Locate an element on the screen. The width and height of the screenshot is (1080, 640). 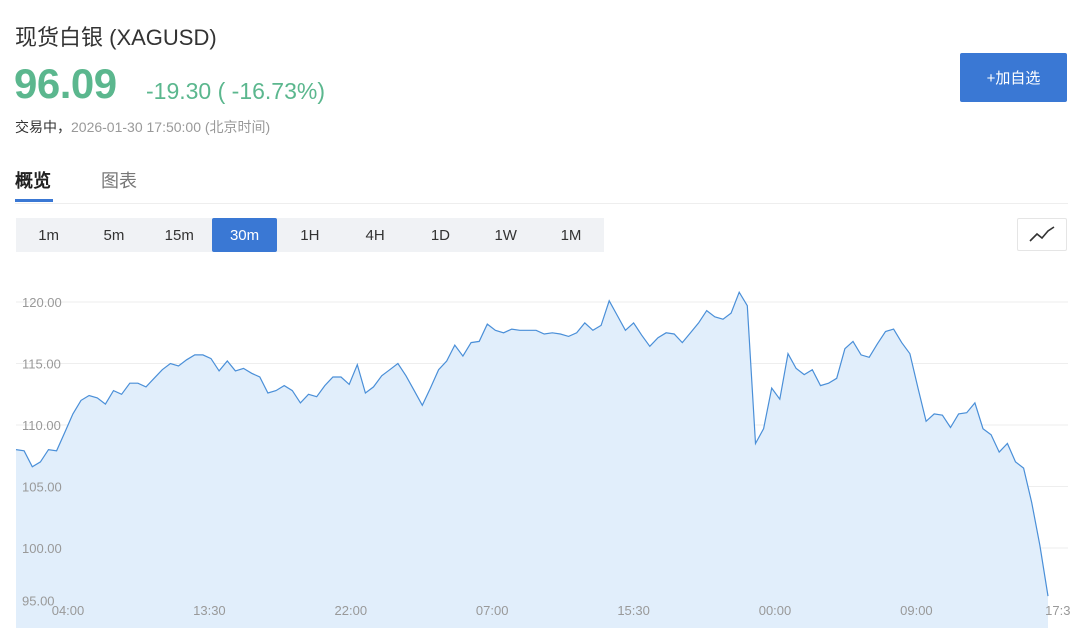
x-tick-label: 17:3 is located at coordinates (1057, 610).